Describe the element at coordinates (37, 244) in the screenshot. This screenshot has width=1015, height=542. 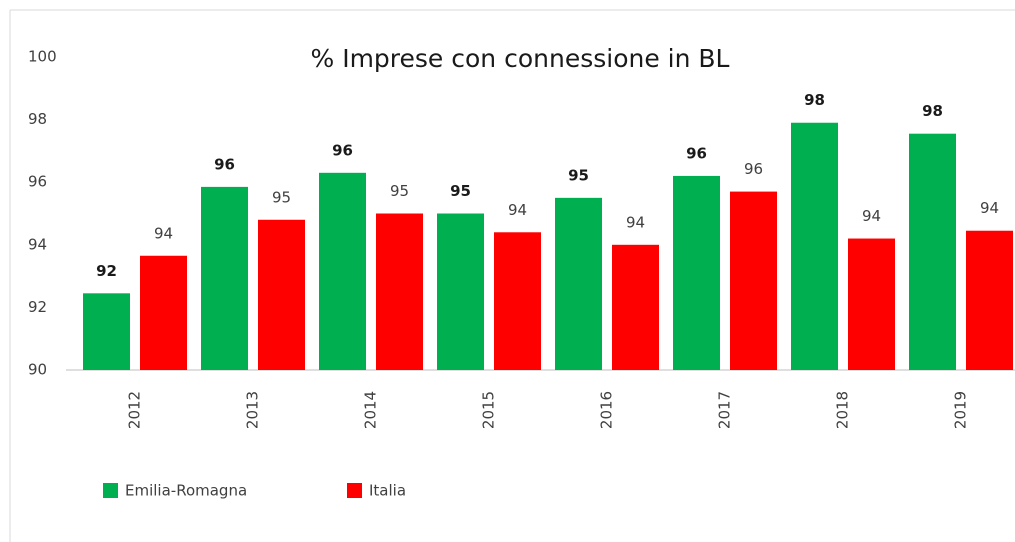
I see `y-tick-label: 94` at that location.